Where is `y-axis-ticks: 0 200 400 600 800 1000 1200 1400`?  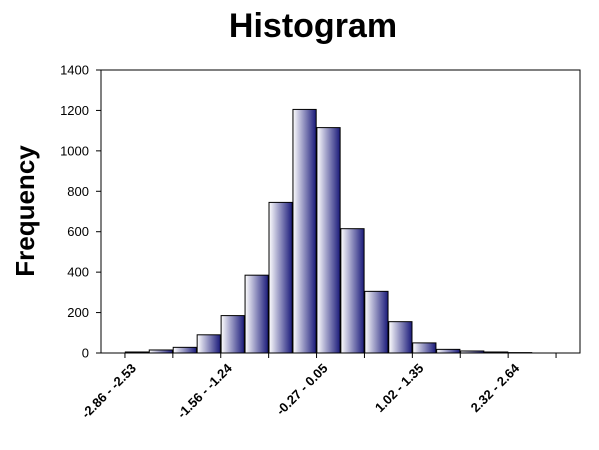
y-axis-ticks: 0 200 400 600 800 1000 1200 1400 is located at coordinates (80, 212).